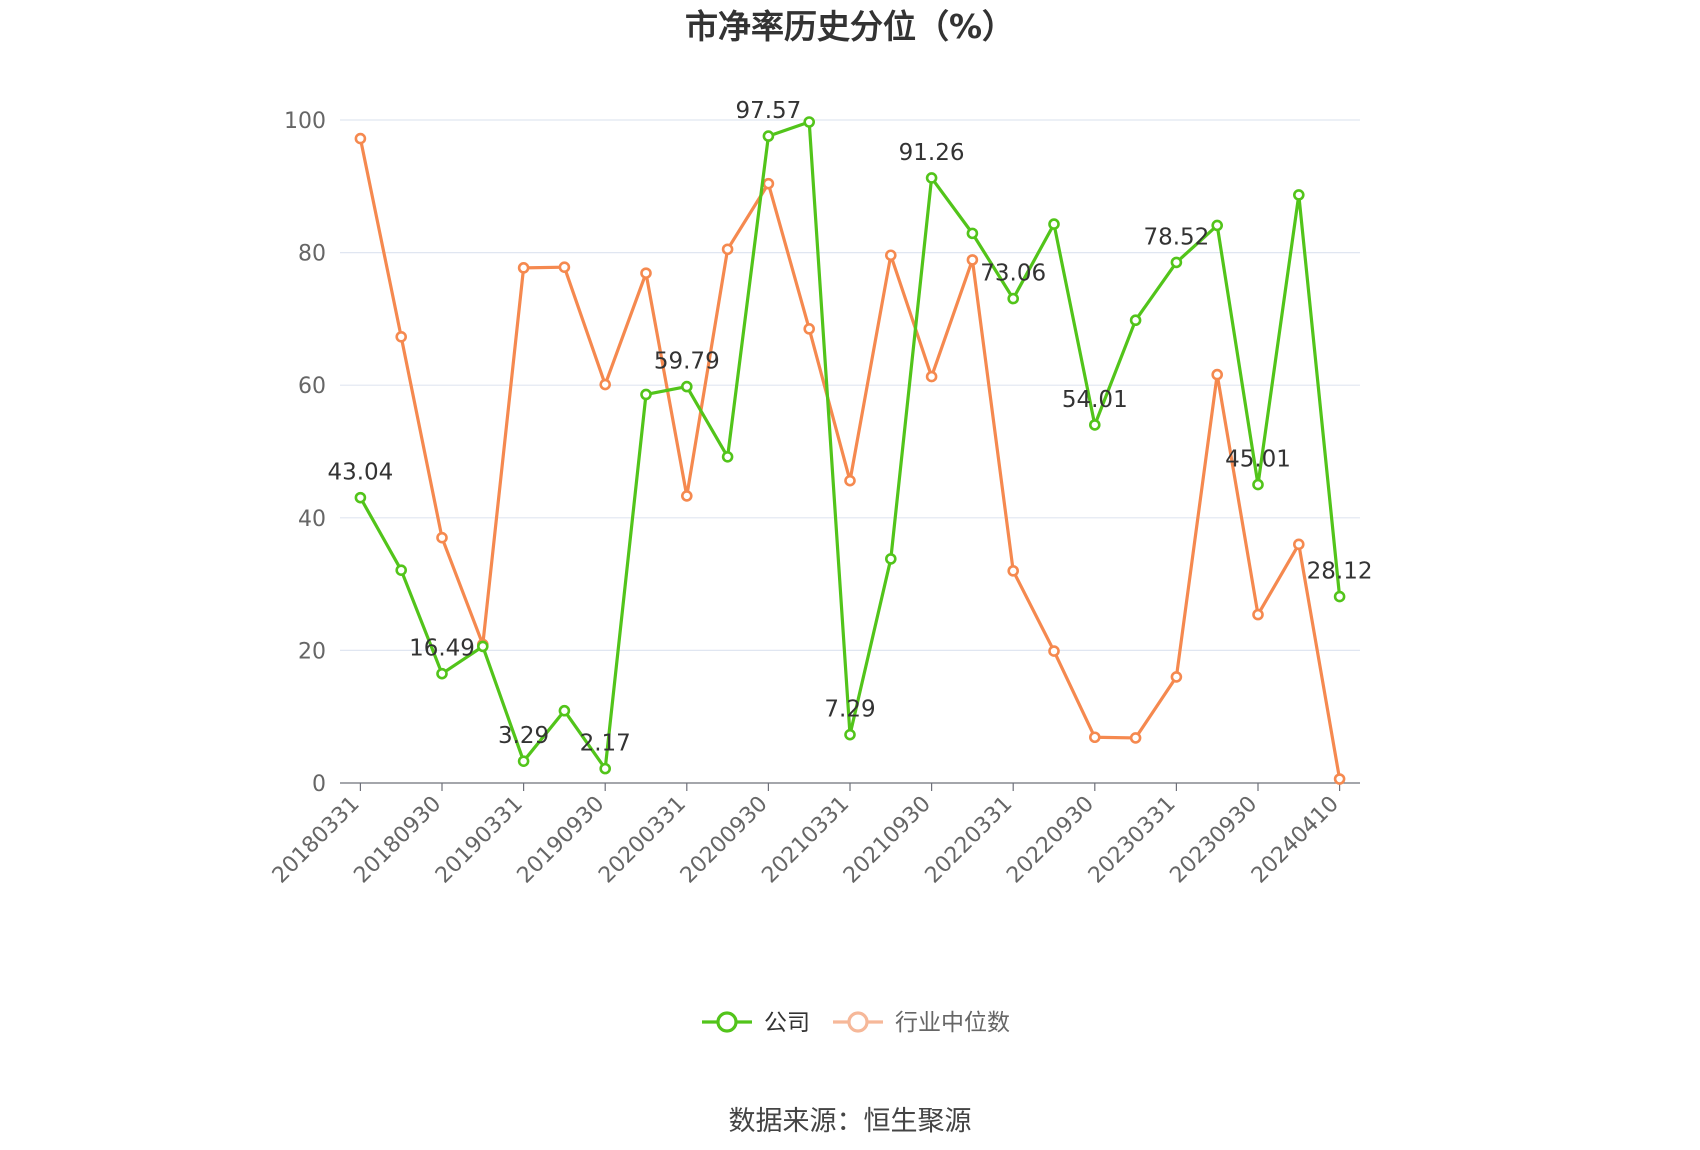 This screenshot has height=1150, width=1700. I want to click on x-tick-label: 20180331, so click(316, 840).